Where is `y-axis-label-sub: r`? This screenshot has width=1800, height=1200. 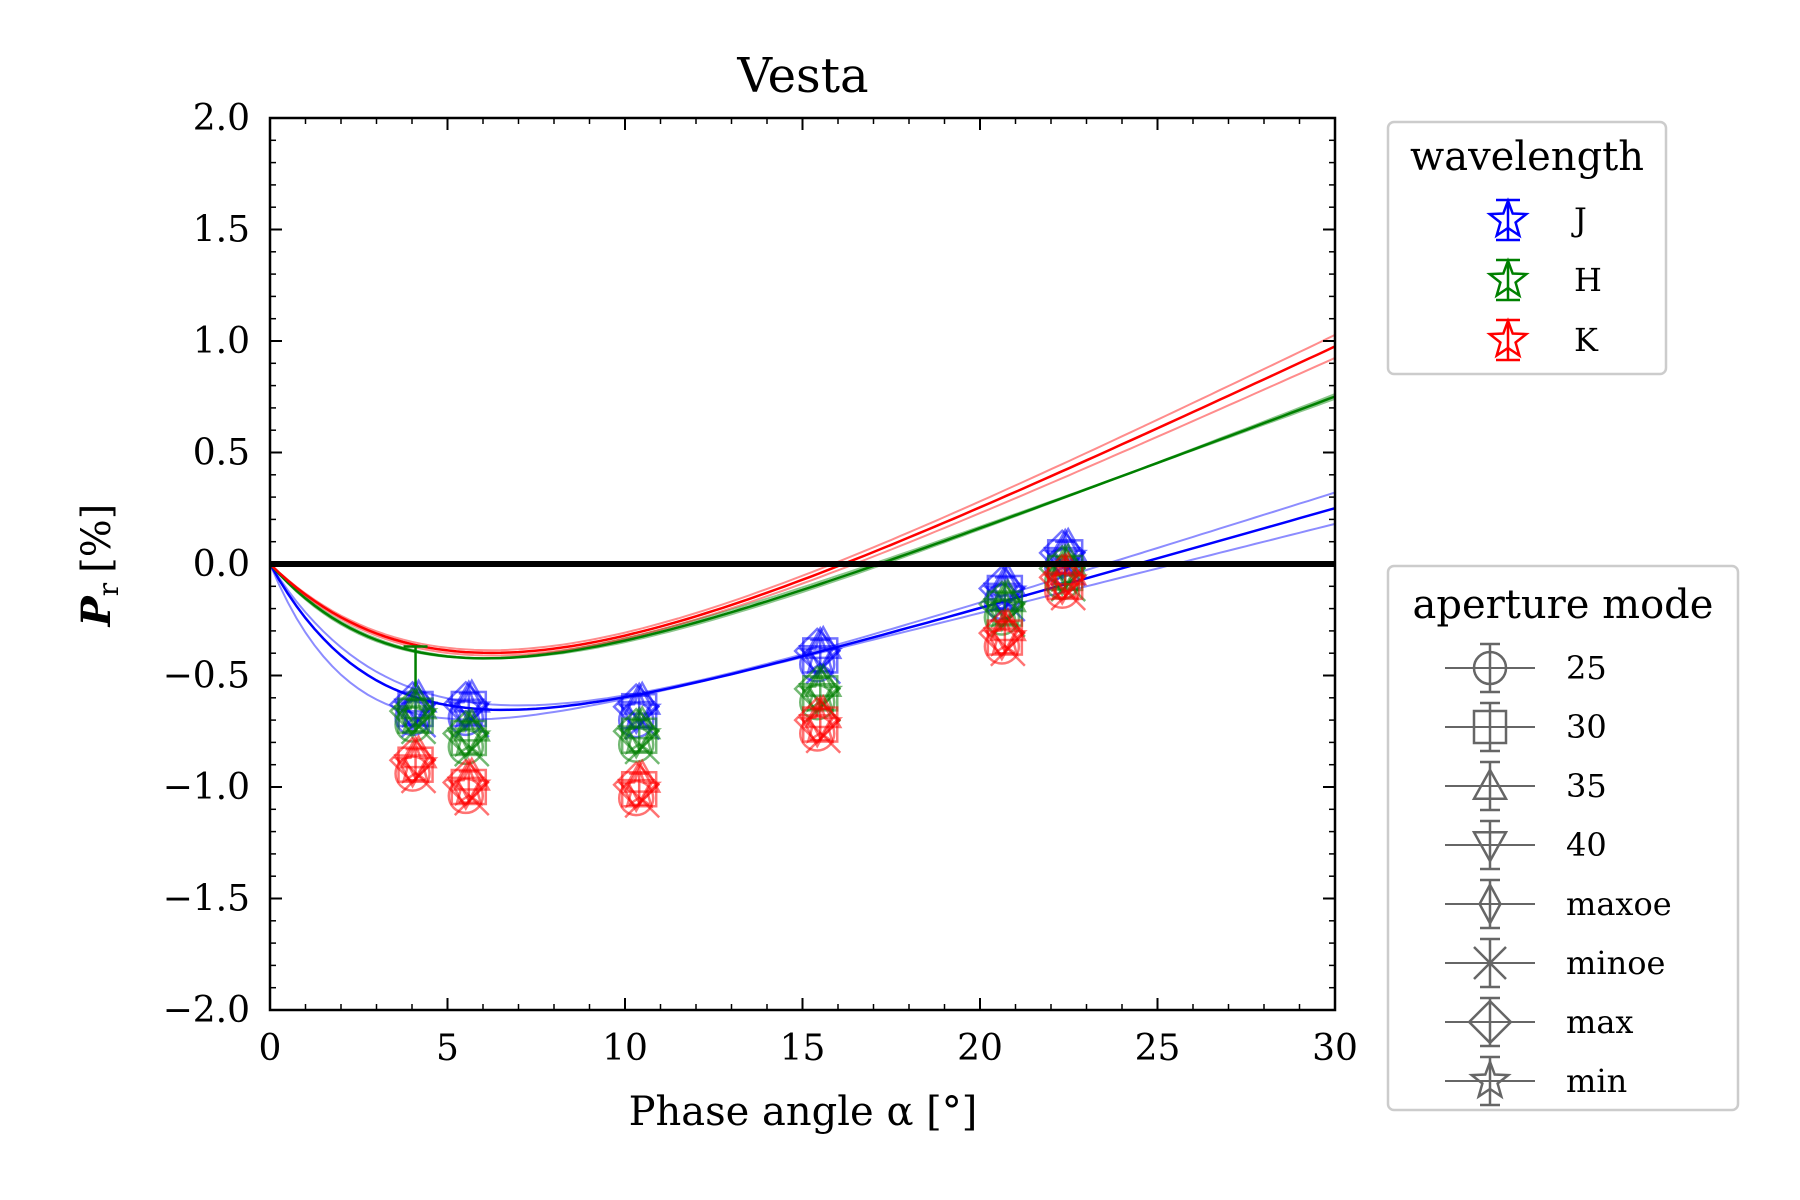
y-axis-label-sub: r is located at coordinates (108, 589).